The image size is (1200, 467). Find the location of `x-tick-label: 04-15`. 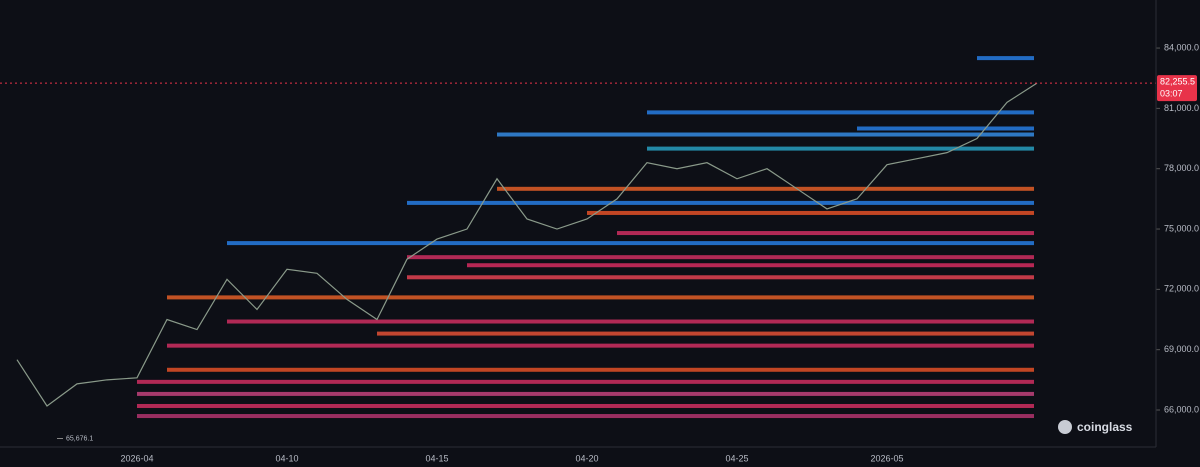

x-tick-label: 04-15 is located at coordinates (436, 458).